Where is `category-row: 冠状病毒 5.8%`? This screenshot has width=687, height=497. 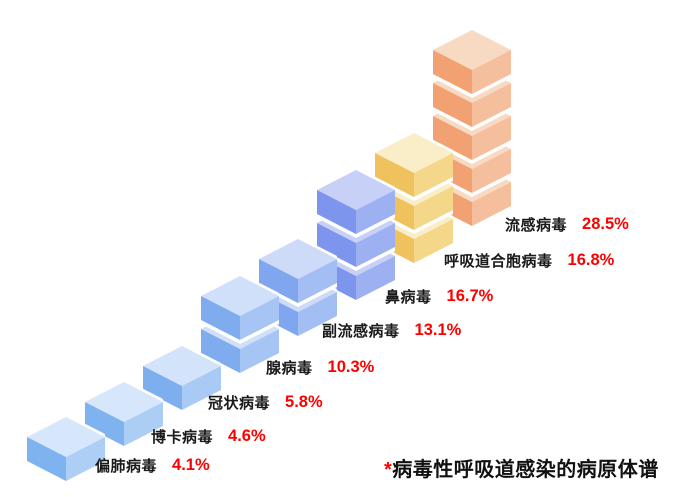 category-row: 冠状病毒 5.8% is located at coordinates (265, 402).